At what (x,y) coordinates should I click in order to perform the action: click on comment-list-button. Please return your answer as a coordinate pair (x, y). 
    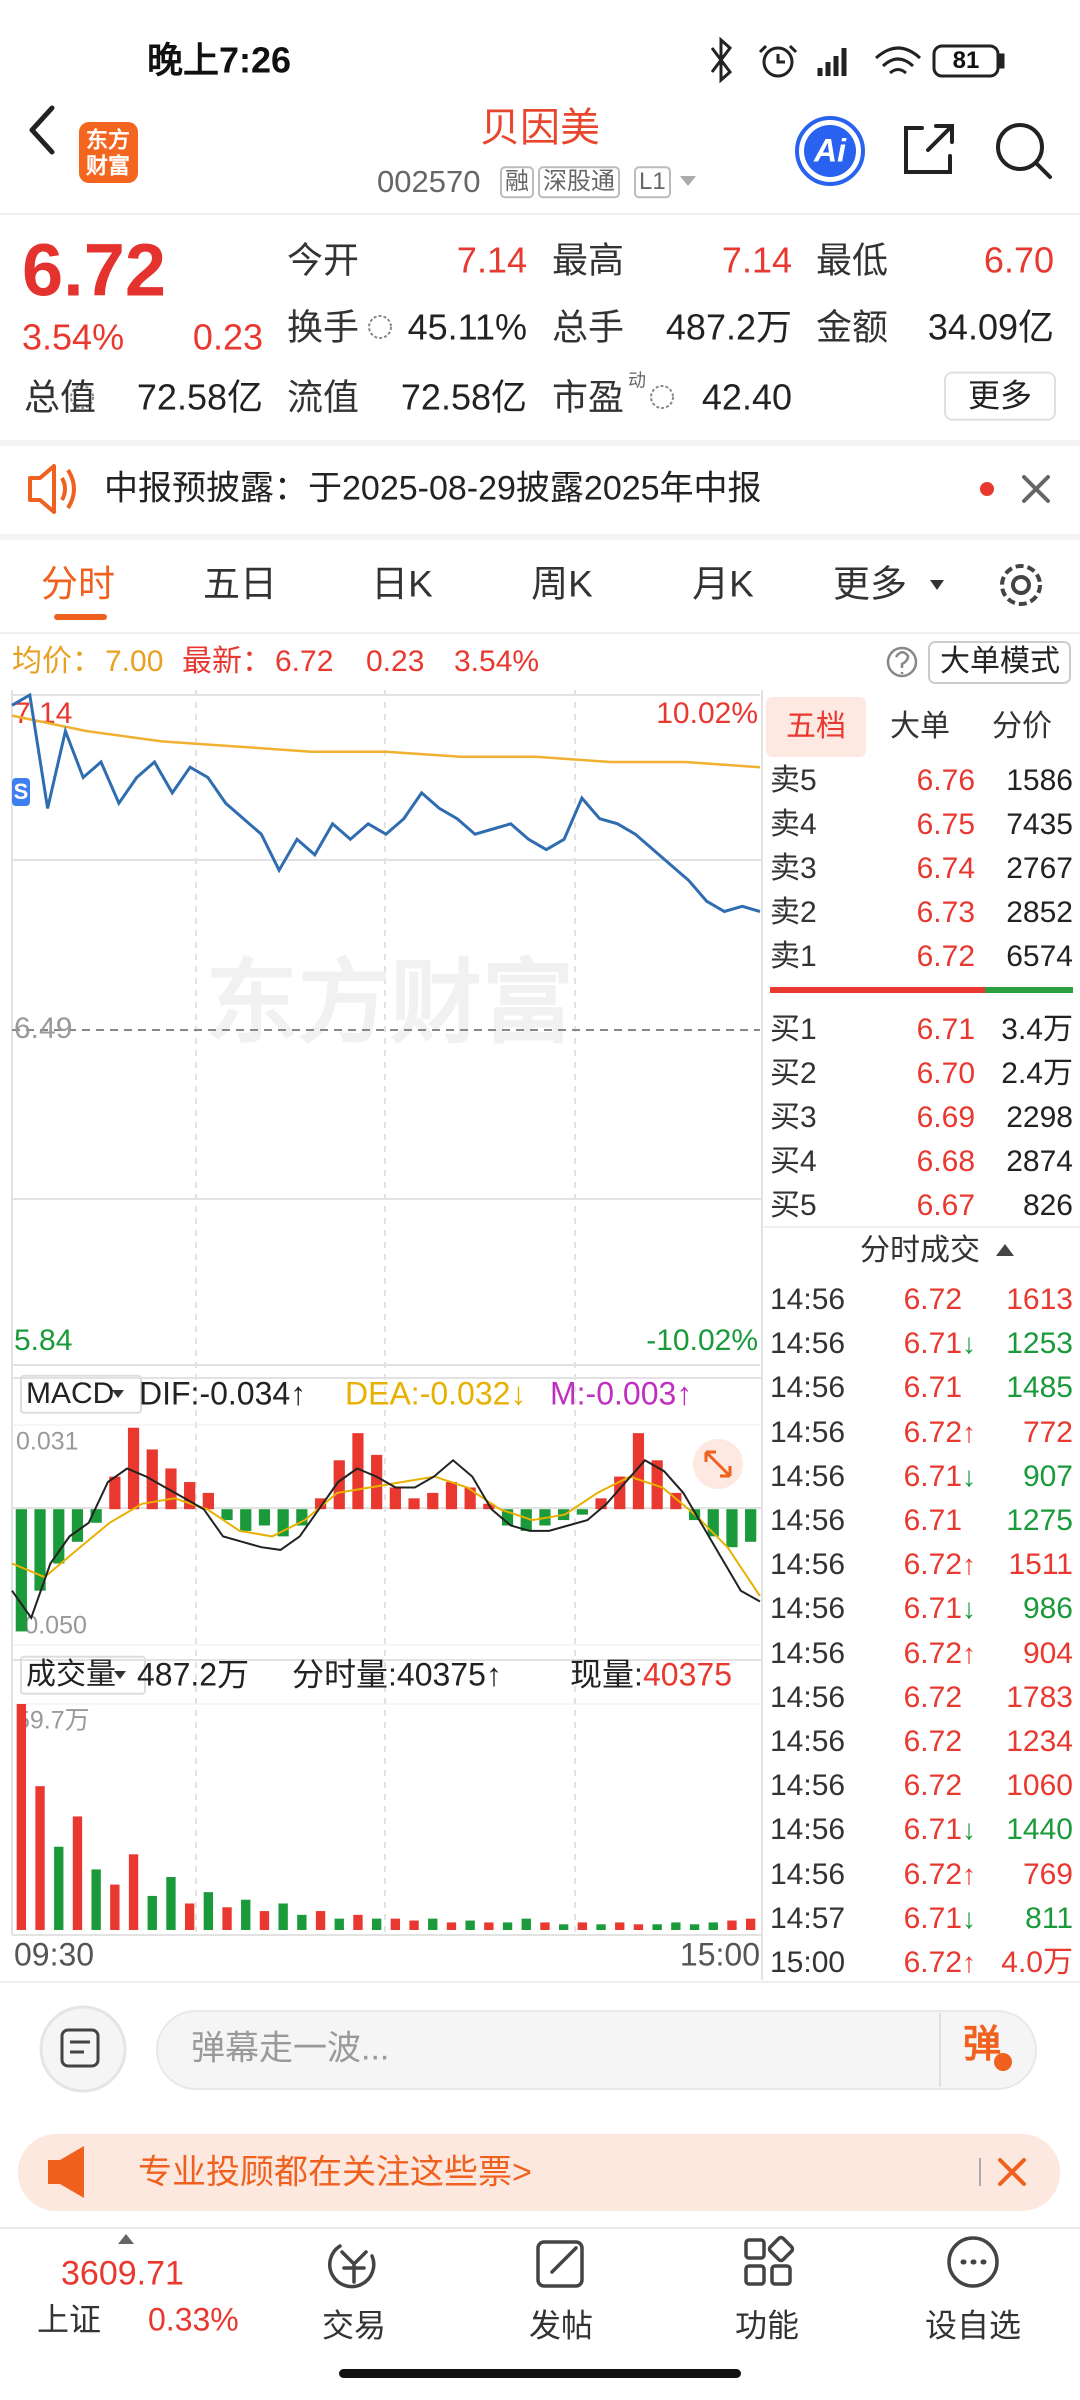
    Looking at the image, I should click on (83, 2049).